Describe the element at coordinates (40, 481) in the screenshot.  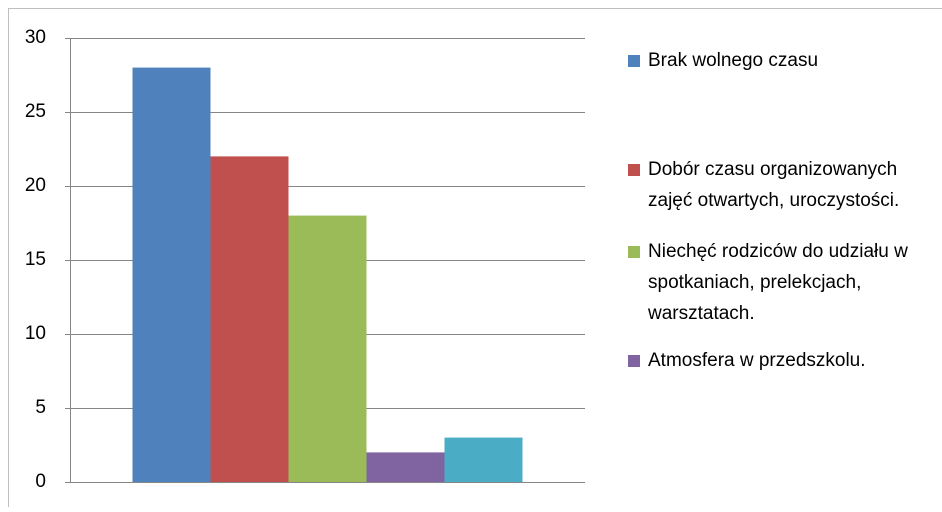
I see `y-tick-label: 0` at that location.